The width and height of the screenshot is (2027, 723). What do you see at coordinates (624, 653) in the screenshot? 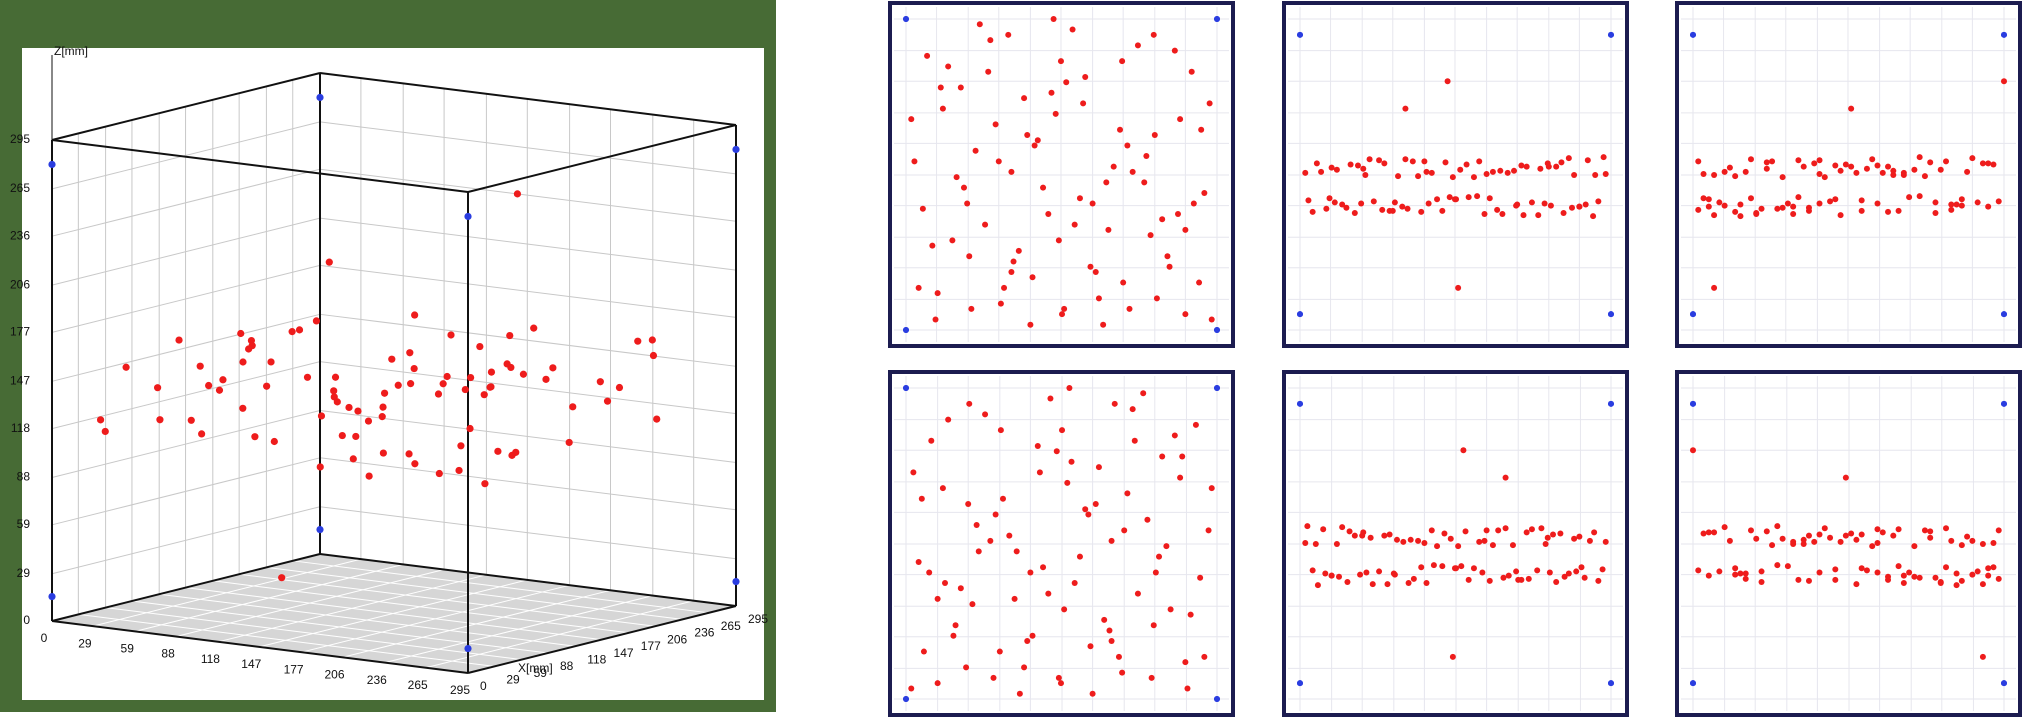
I see `y-tick-label: 147` at bounding box center [624, 653].